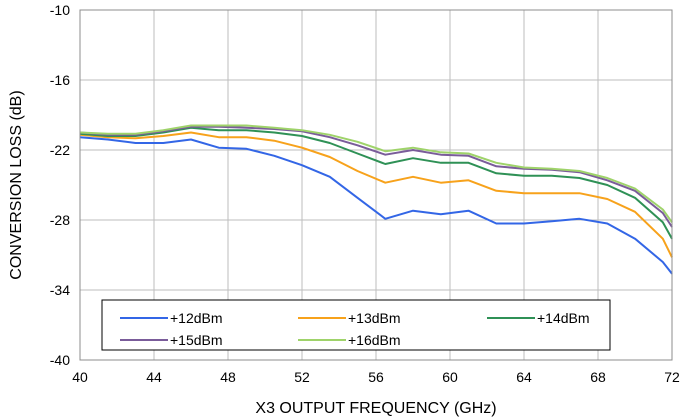  I want to click on x-tick-label: 44, so click(154, 377).